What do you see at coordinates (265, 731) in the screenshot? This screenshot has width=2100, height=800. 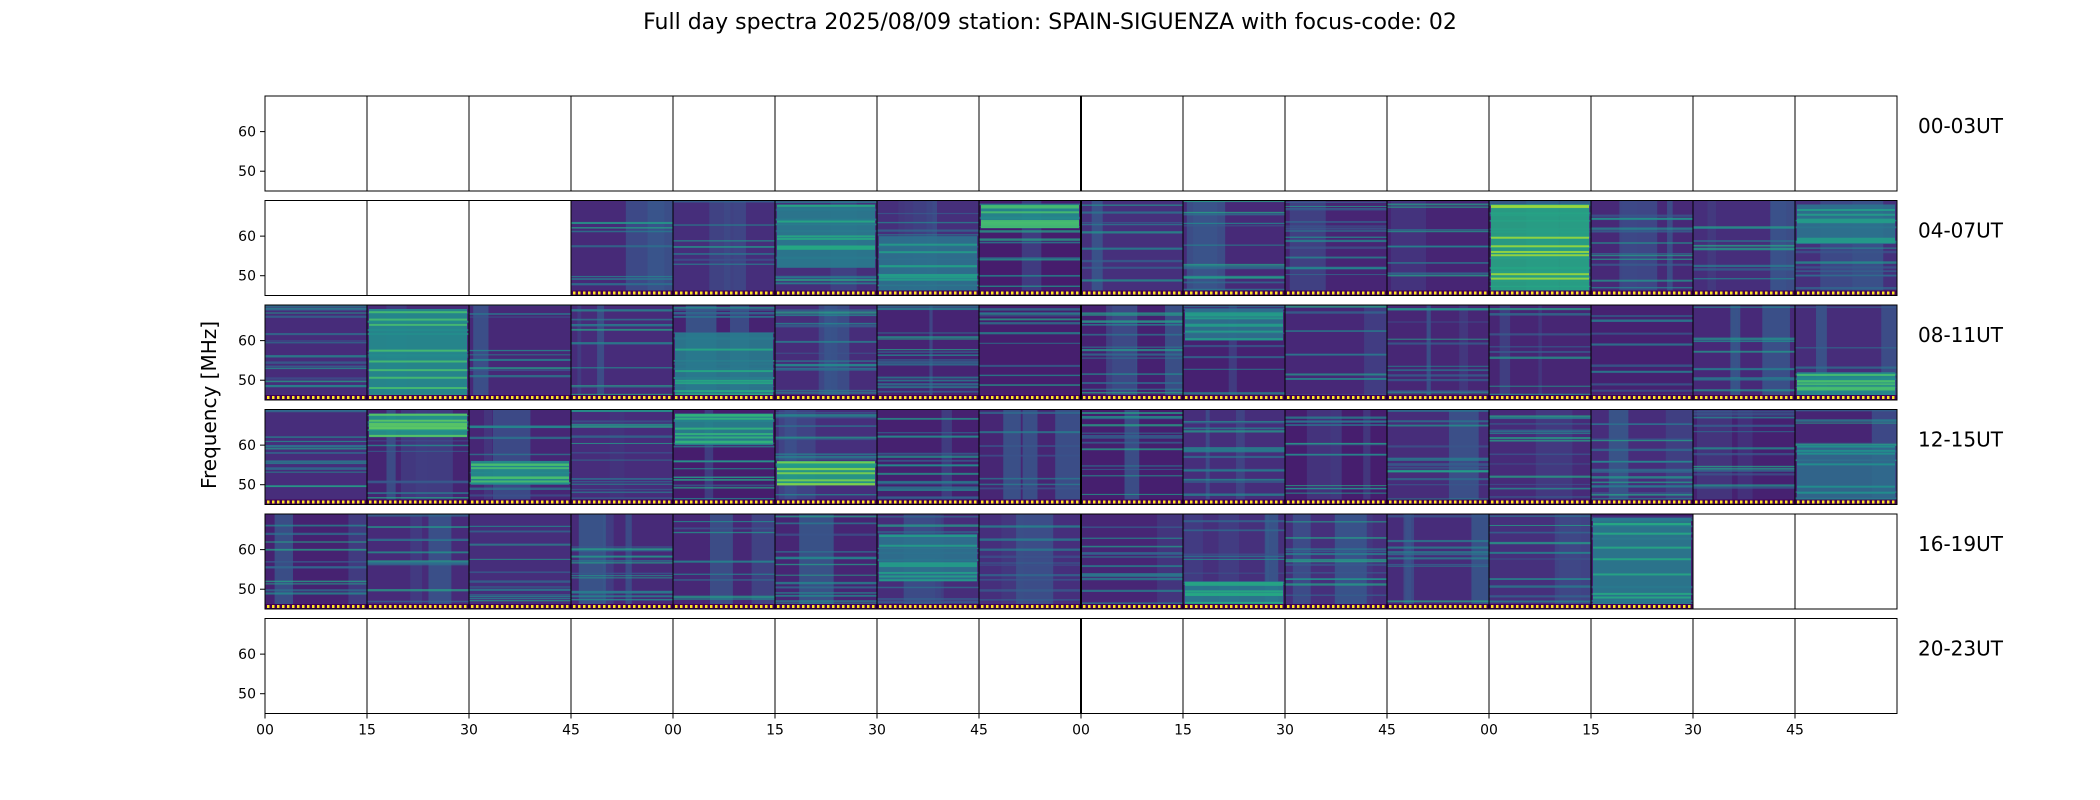 I see `x-tick-label: 00` at bounding box center [265, 731].